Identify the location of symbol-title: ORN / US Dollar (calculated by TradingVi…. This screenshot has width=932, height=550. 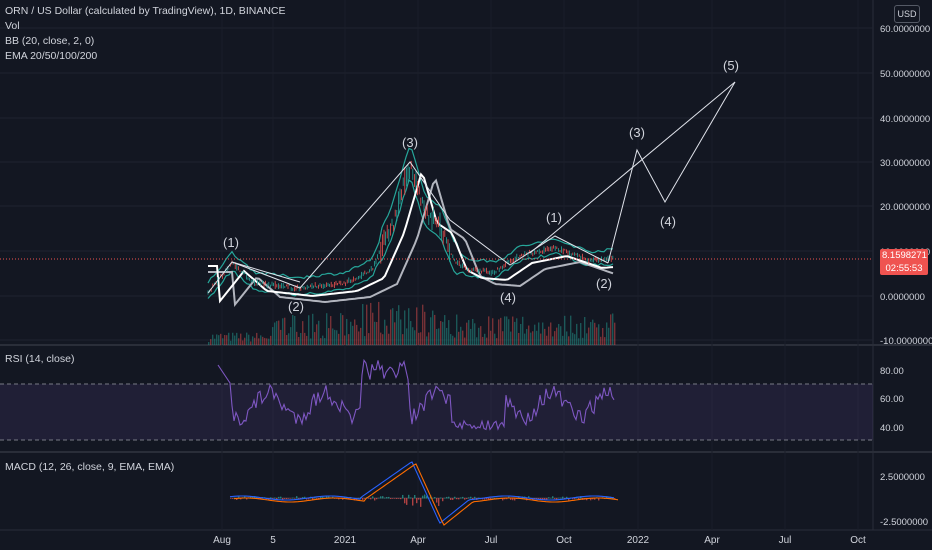
(145, 11).